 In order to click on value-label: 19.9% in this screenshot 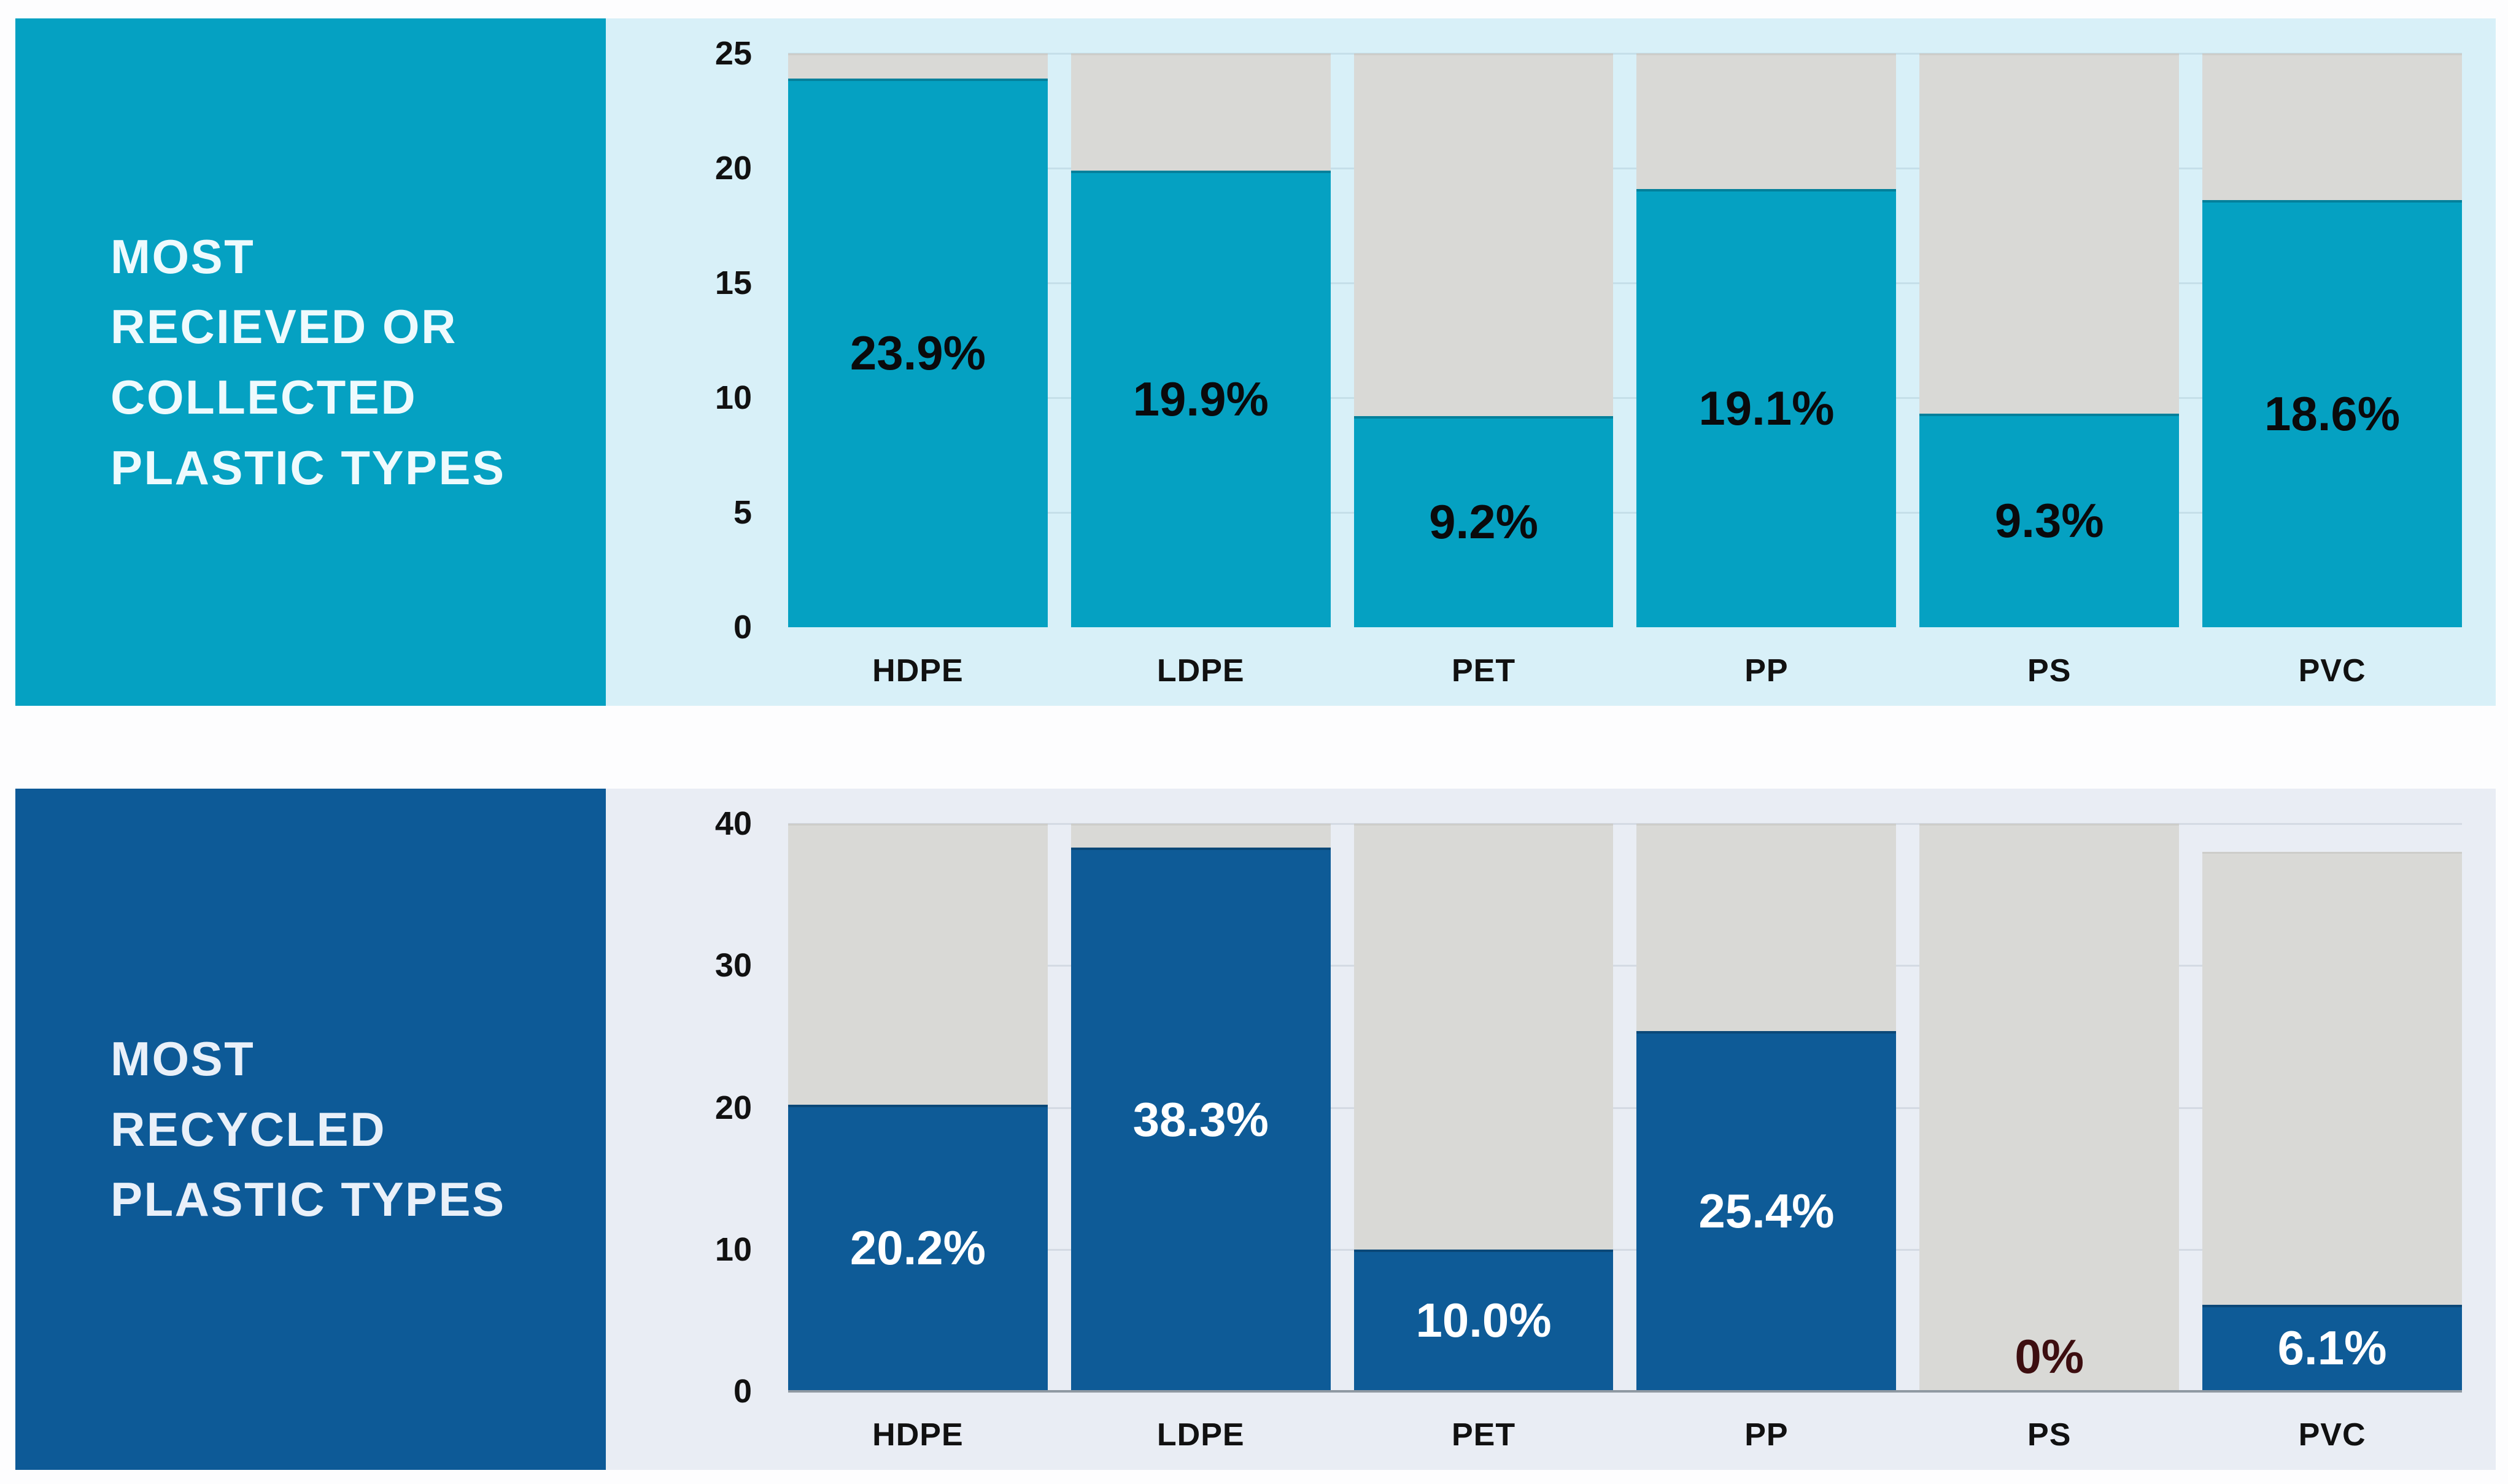, I will do `click(1200, 398)`.